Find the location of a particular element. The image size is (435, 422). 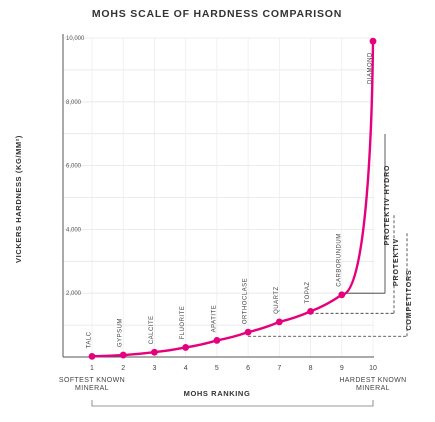

x-tick-label: 10 is located at coordinates (373, 368).